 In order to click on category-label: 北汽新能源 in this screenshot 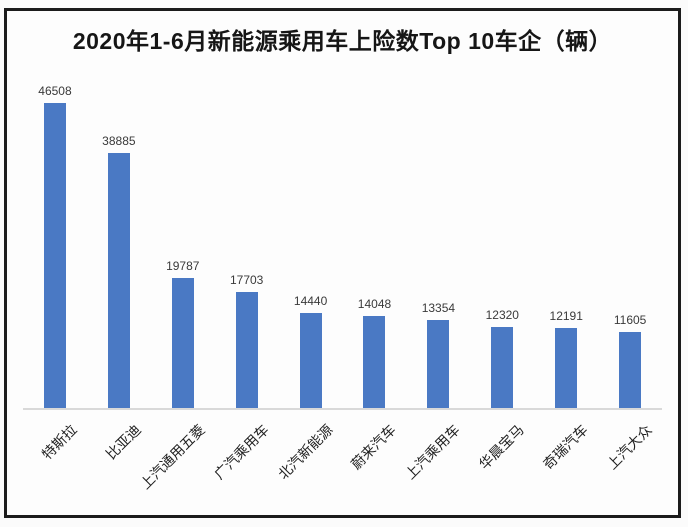, I will do `click(305, 452)`.